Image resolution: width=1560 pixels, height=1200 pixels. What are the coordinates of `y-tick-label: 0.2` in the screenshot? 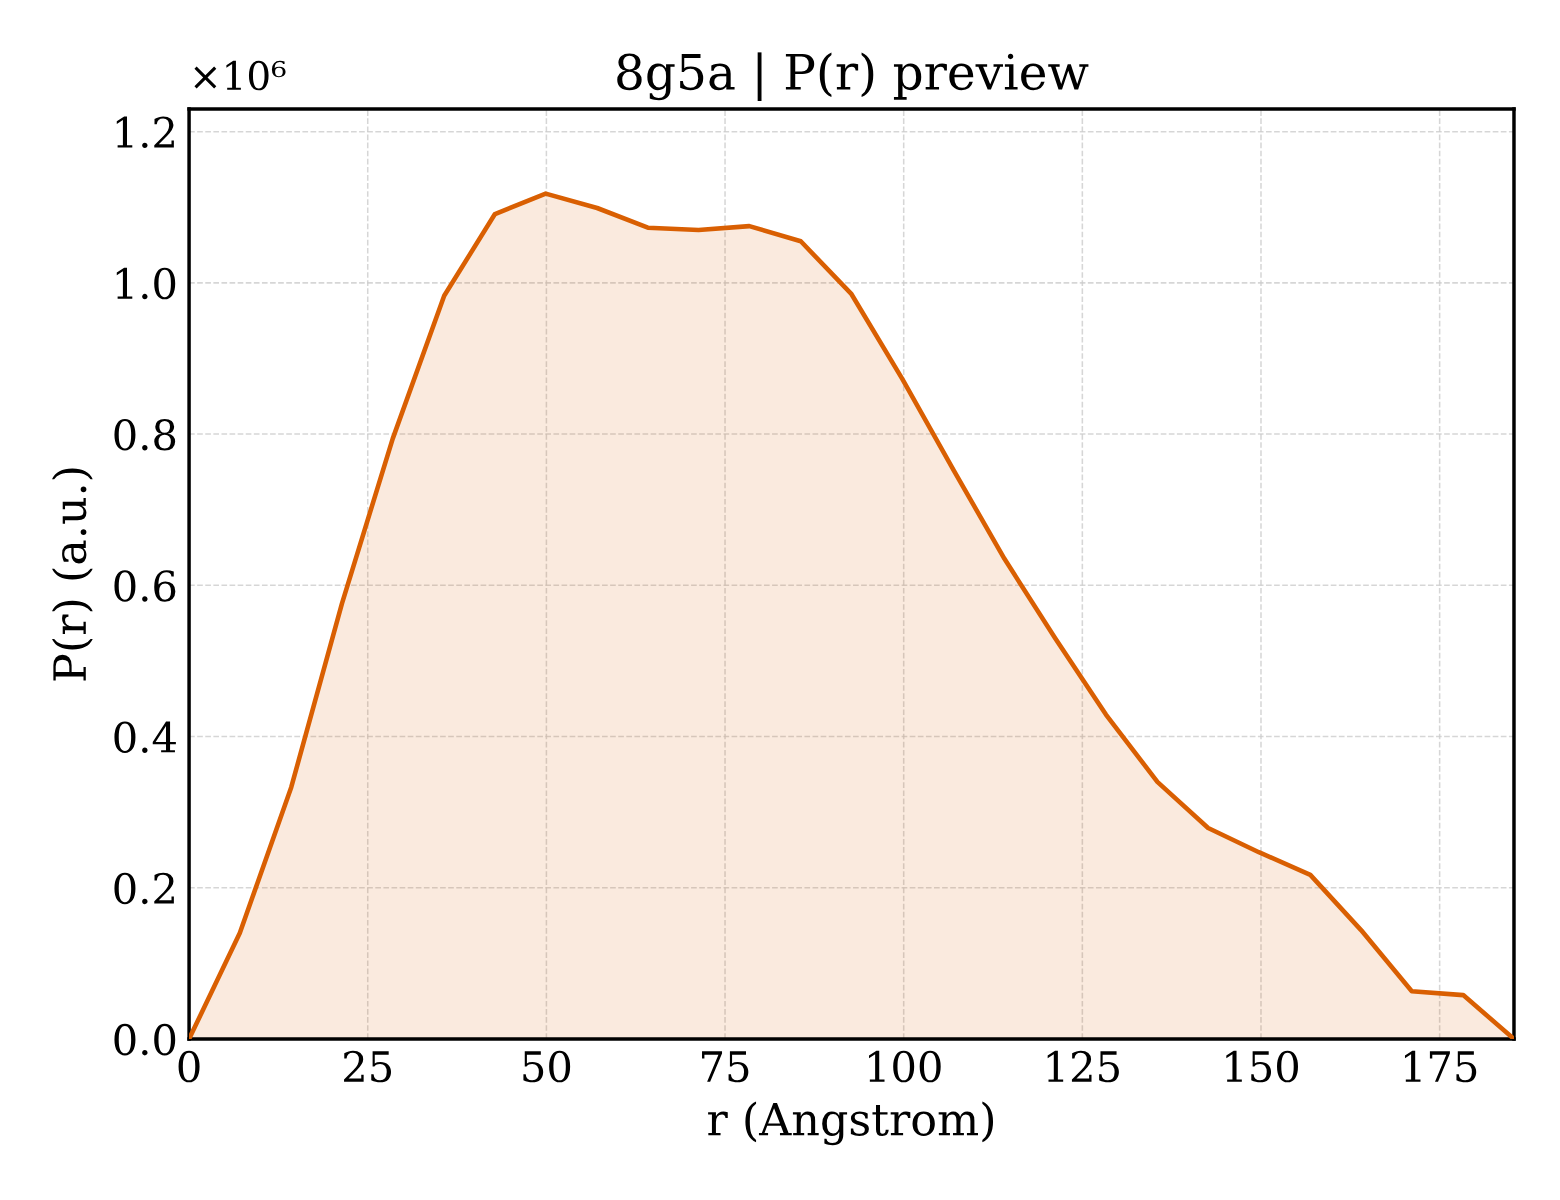 It's located at (144, 888).